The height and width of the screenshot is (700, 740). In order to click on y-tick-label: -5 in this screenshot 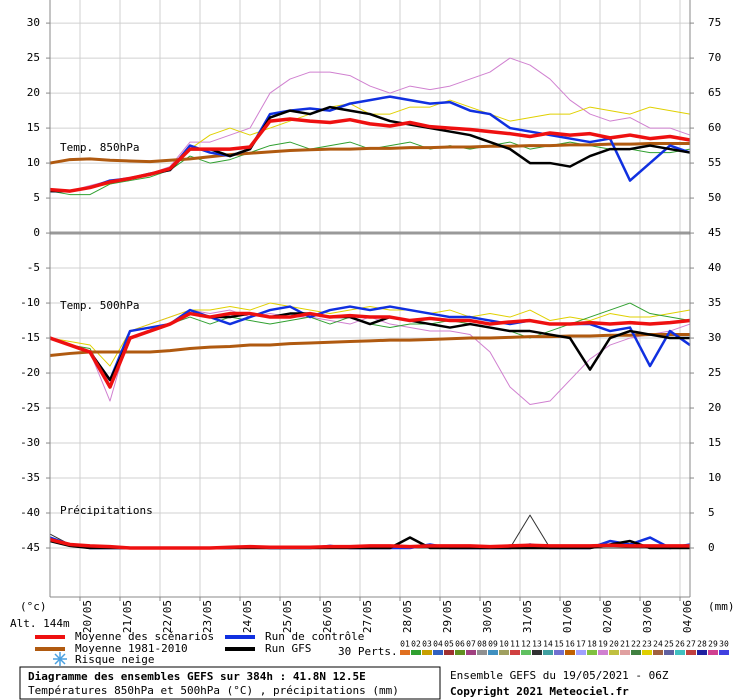, I will do `click(33, 267)`.